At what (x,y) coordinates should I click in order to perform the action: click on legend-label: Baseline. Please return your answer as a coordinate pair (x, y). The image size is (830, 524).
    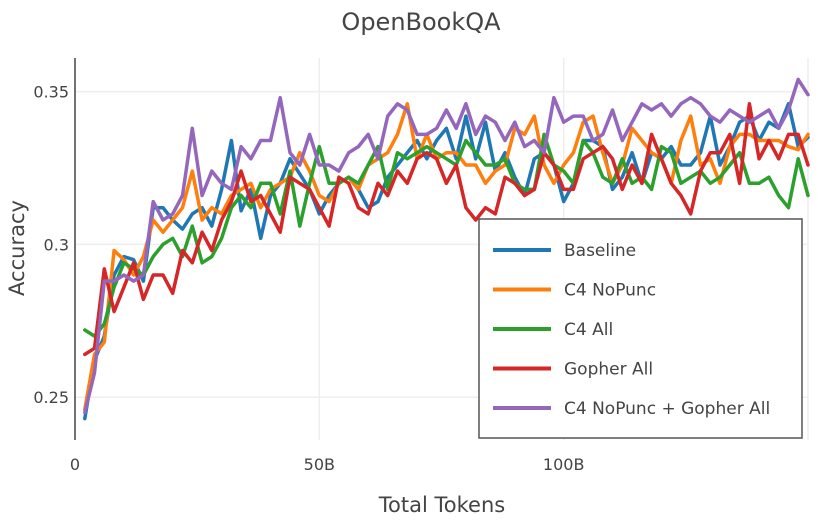
    Looking at the image, I should click on (600, 251).